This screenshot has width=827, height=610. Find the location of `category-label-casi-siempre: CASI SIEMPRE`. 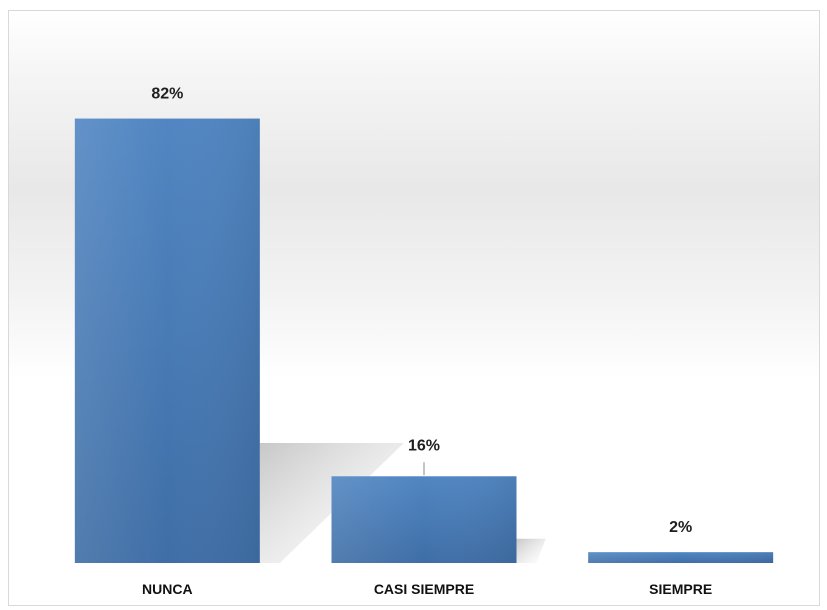

category-label-casi-siempre: CASI SIEMPRE is located at coordinates (424, 589).